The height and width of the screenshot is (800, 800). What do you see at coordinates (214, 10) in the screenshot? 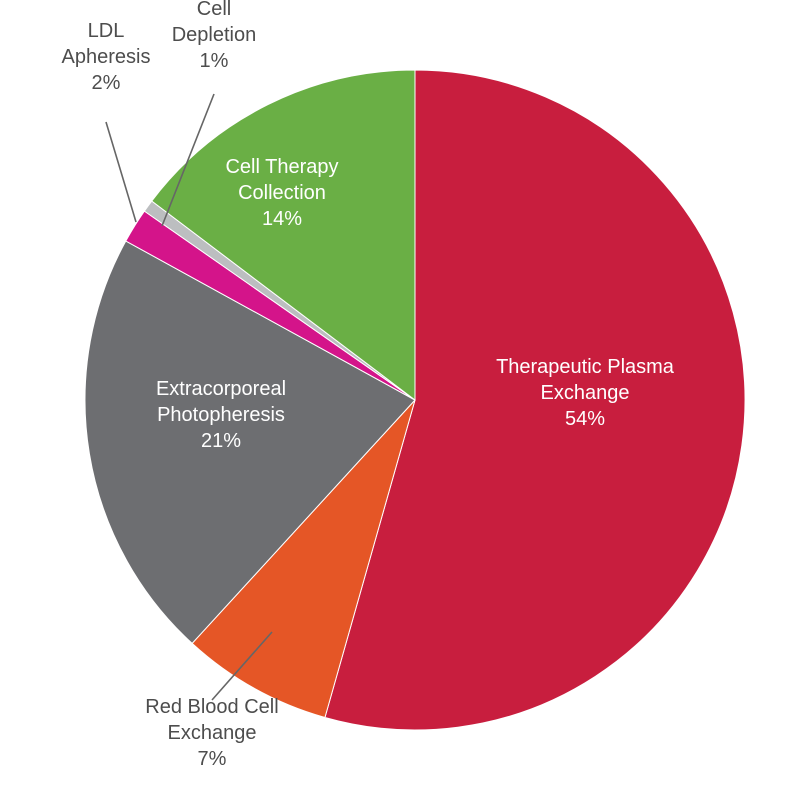
I see `slice-name-line: Cell` at bounding box center [214, 10].